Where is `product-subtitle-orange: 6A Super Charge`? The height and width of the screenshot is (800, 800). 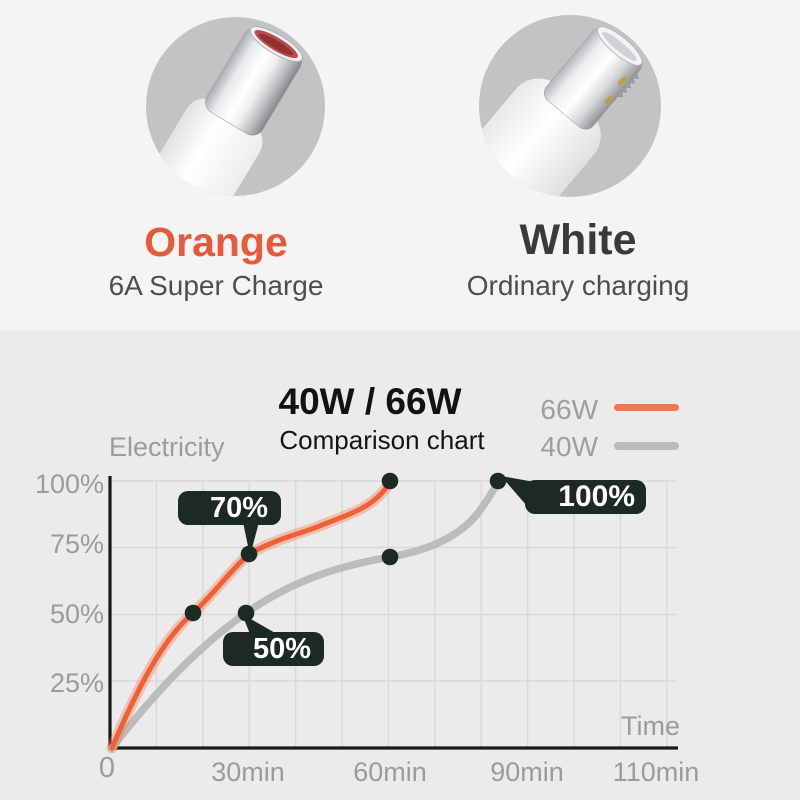 product-subtitle-orange: 6A Super Charge is located at coordinates (216, 285).